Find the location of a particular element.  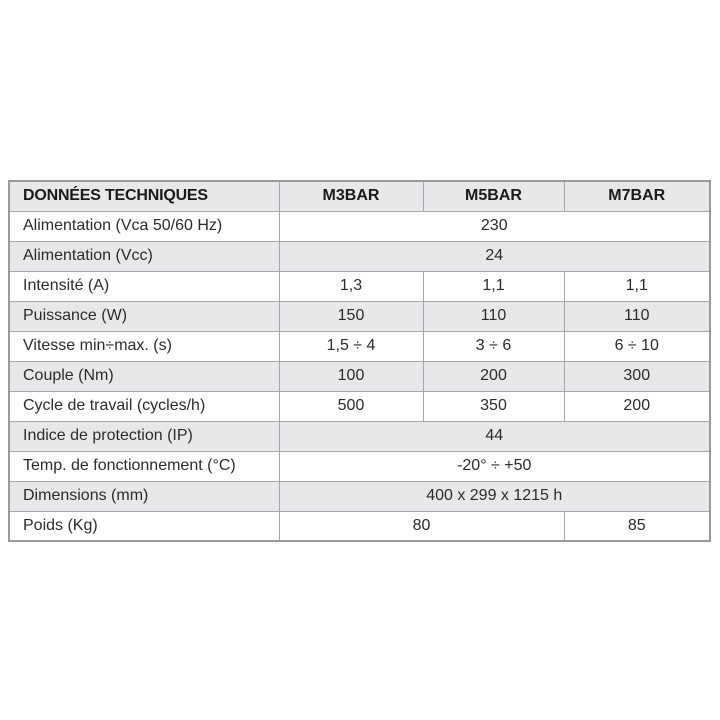

couple-m5bar: 200 is located at coordinates (493, 376).